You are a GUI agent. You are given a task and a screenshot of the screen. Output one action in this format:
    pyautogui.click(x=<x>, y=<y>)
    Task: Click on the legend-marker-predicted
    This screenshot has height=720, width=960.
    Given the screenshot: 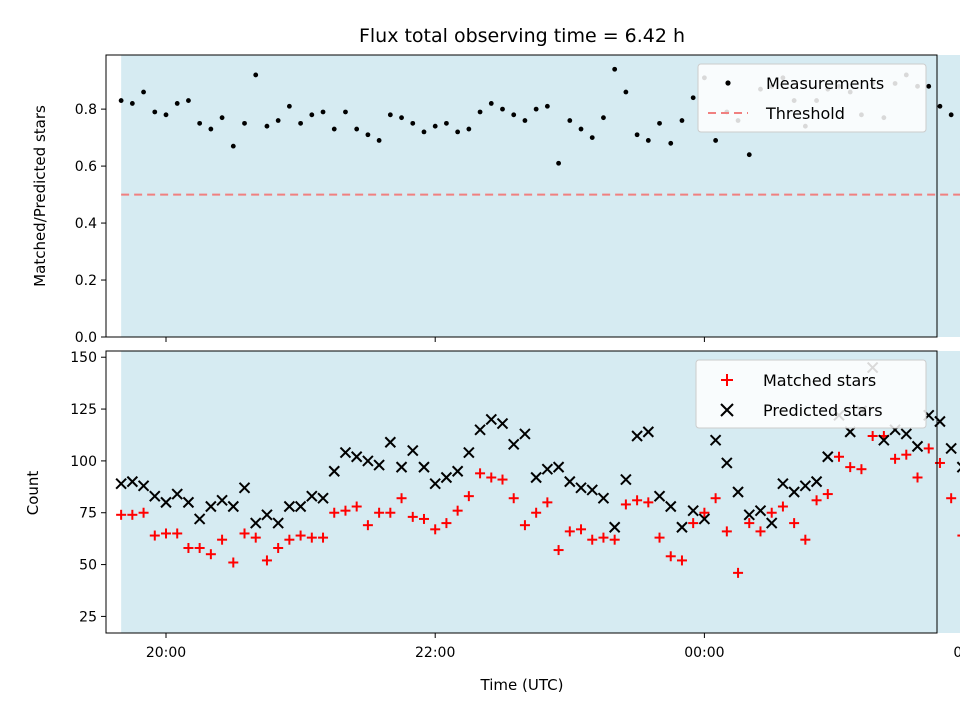 What is the action you would take?
    pyautogui.click(x=727, y=410)
    